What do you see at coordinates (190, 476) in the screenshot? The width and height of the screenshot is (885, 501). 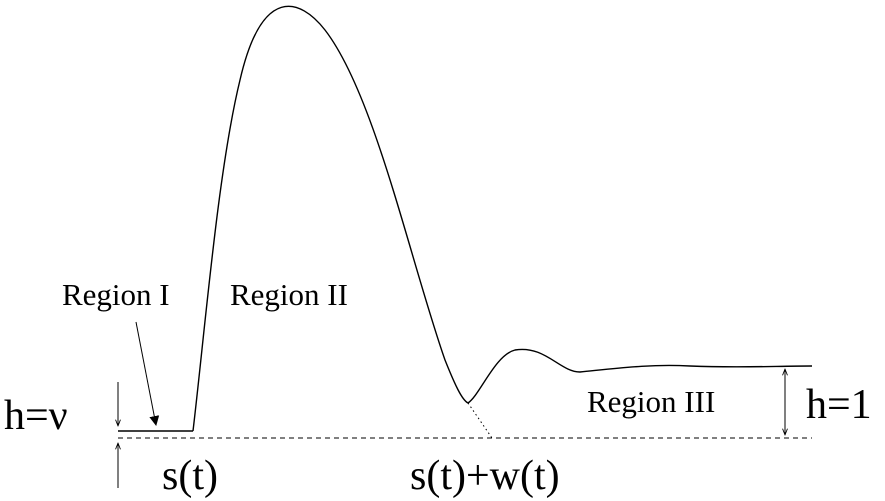 I see `s-t-label: s(t)` at bounding box center [190, 476].